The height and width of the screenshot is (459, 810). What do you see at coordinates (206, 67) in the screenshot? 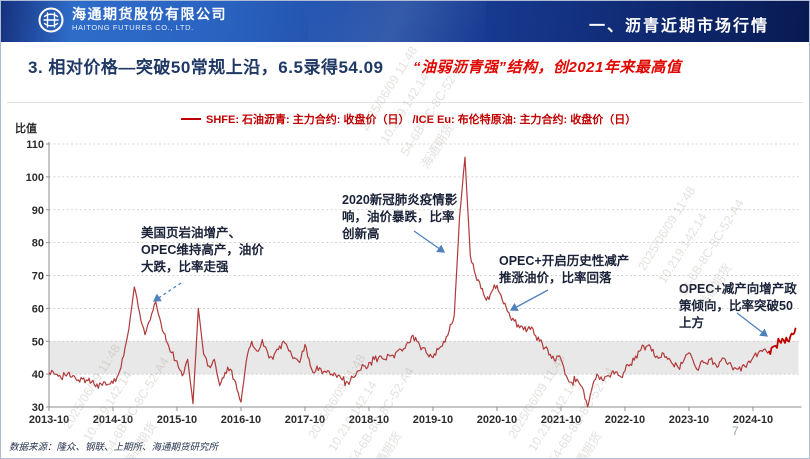
I see `page-title: 3. 相对价格—突破50常规上沿，6.5录得54.09` at bounding box center [206, 67].